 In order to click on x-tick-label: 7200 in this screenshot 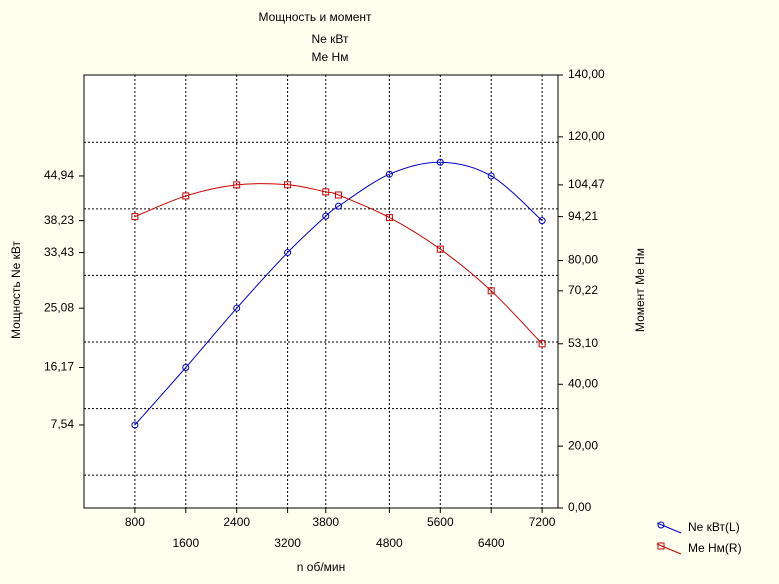, I will do `click(542, 522)`.